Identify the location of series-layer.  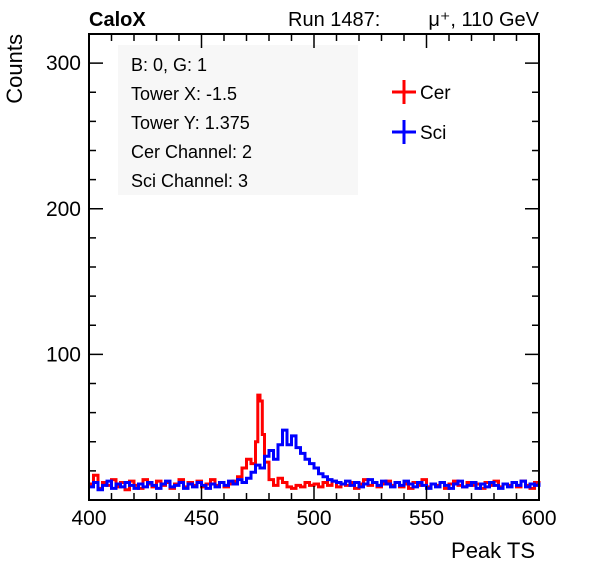
(315, 442).